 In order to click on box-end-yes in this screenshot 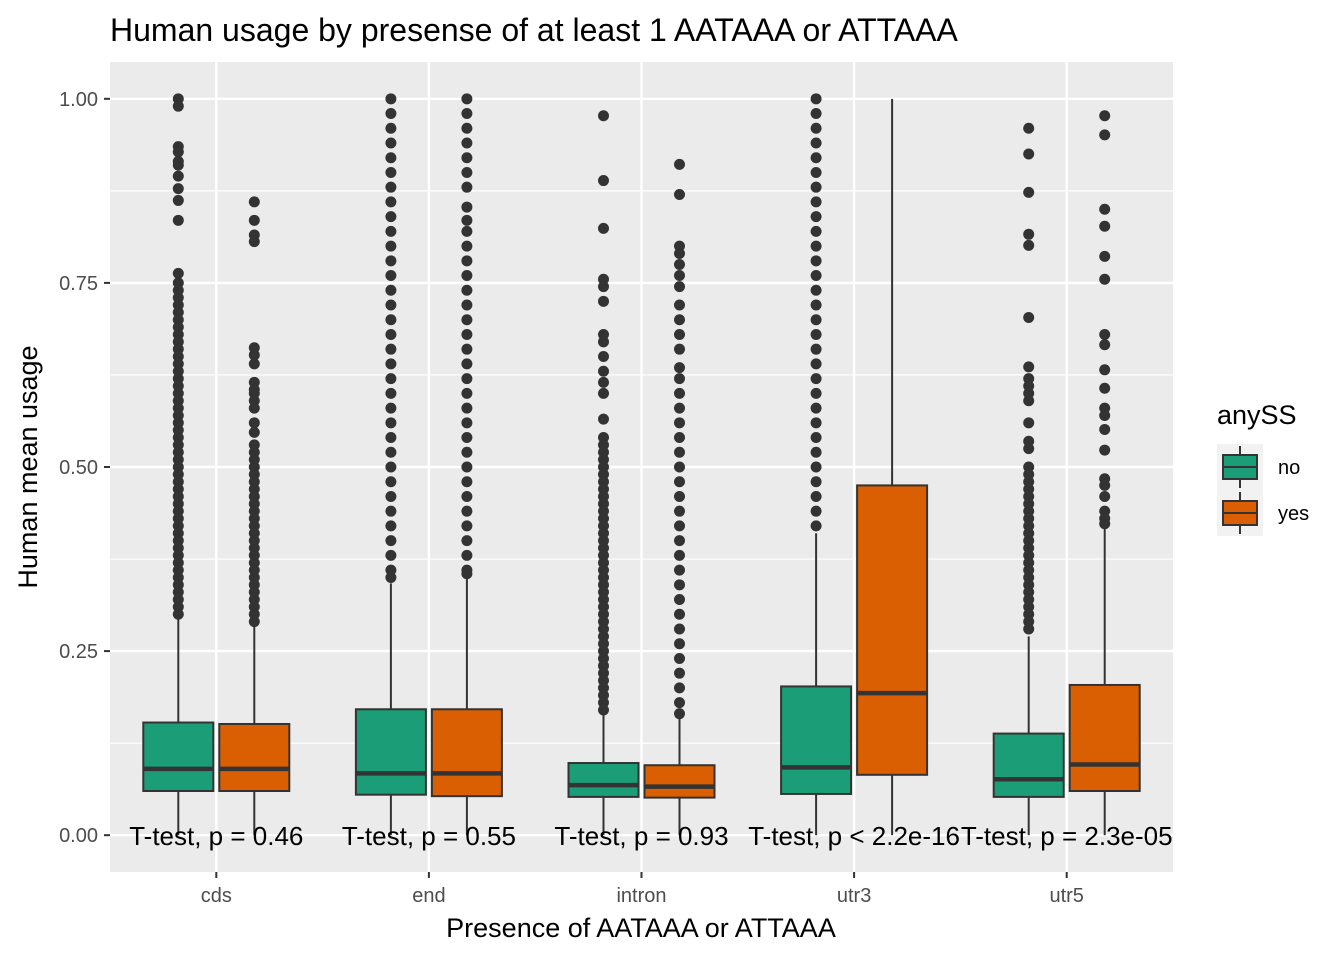, I will do `click(466, 464)`.